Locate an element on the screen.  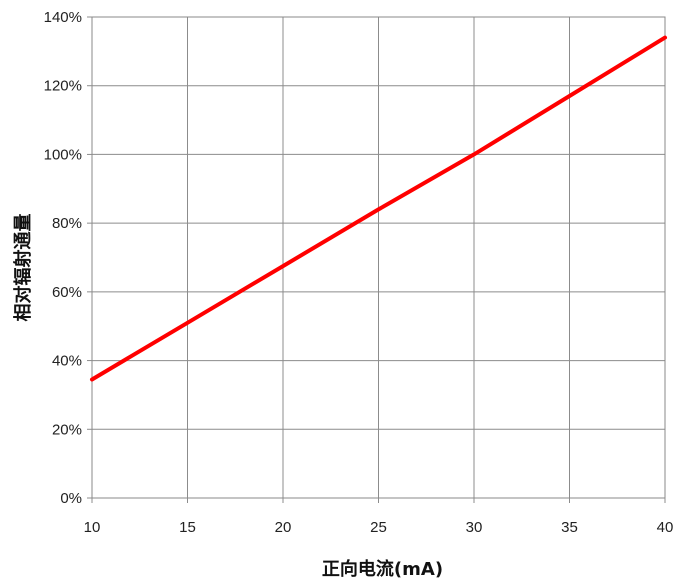
y-axis-title: 相对辐射通量 is located at coordinates (23, 268).